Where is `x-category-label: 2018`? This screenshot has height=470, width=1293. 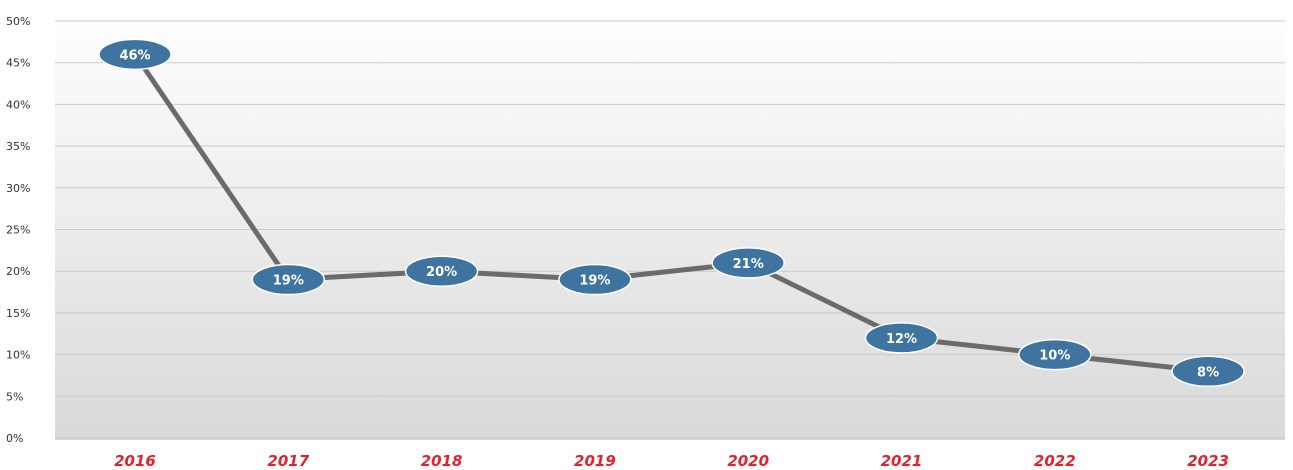 x-category-label: 2018 is located at coordinates (442, 461).